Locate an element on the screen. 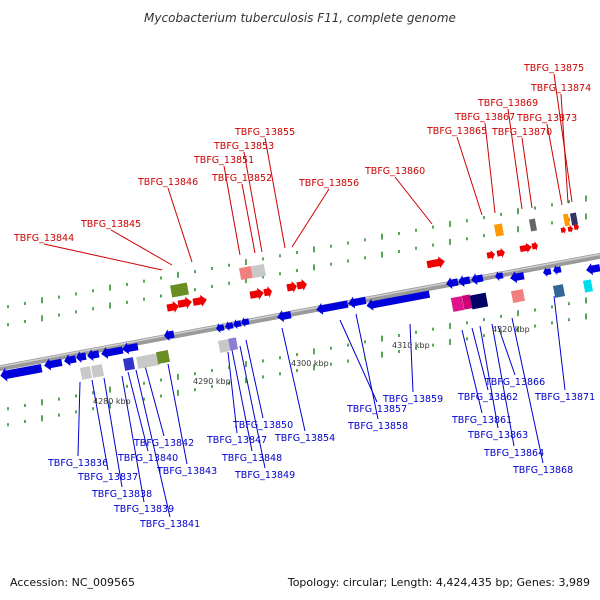 The width and height of the screenshot is (600, 600). forward-gene-label: TBFG_13874 is located at coordinates (560, 88).